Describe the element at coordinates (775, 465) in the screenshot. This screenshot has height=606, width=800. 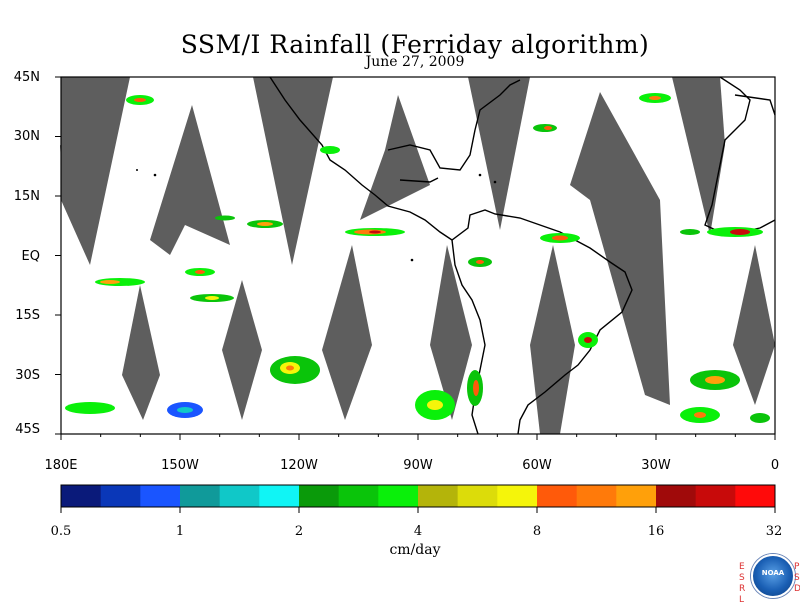
I see `lon-label: 0` at that location.